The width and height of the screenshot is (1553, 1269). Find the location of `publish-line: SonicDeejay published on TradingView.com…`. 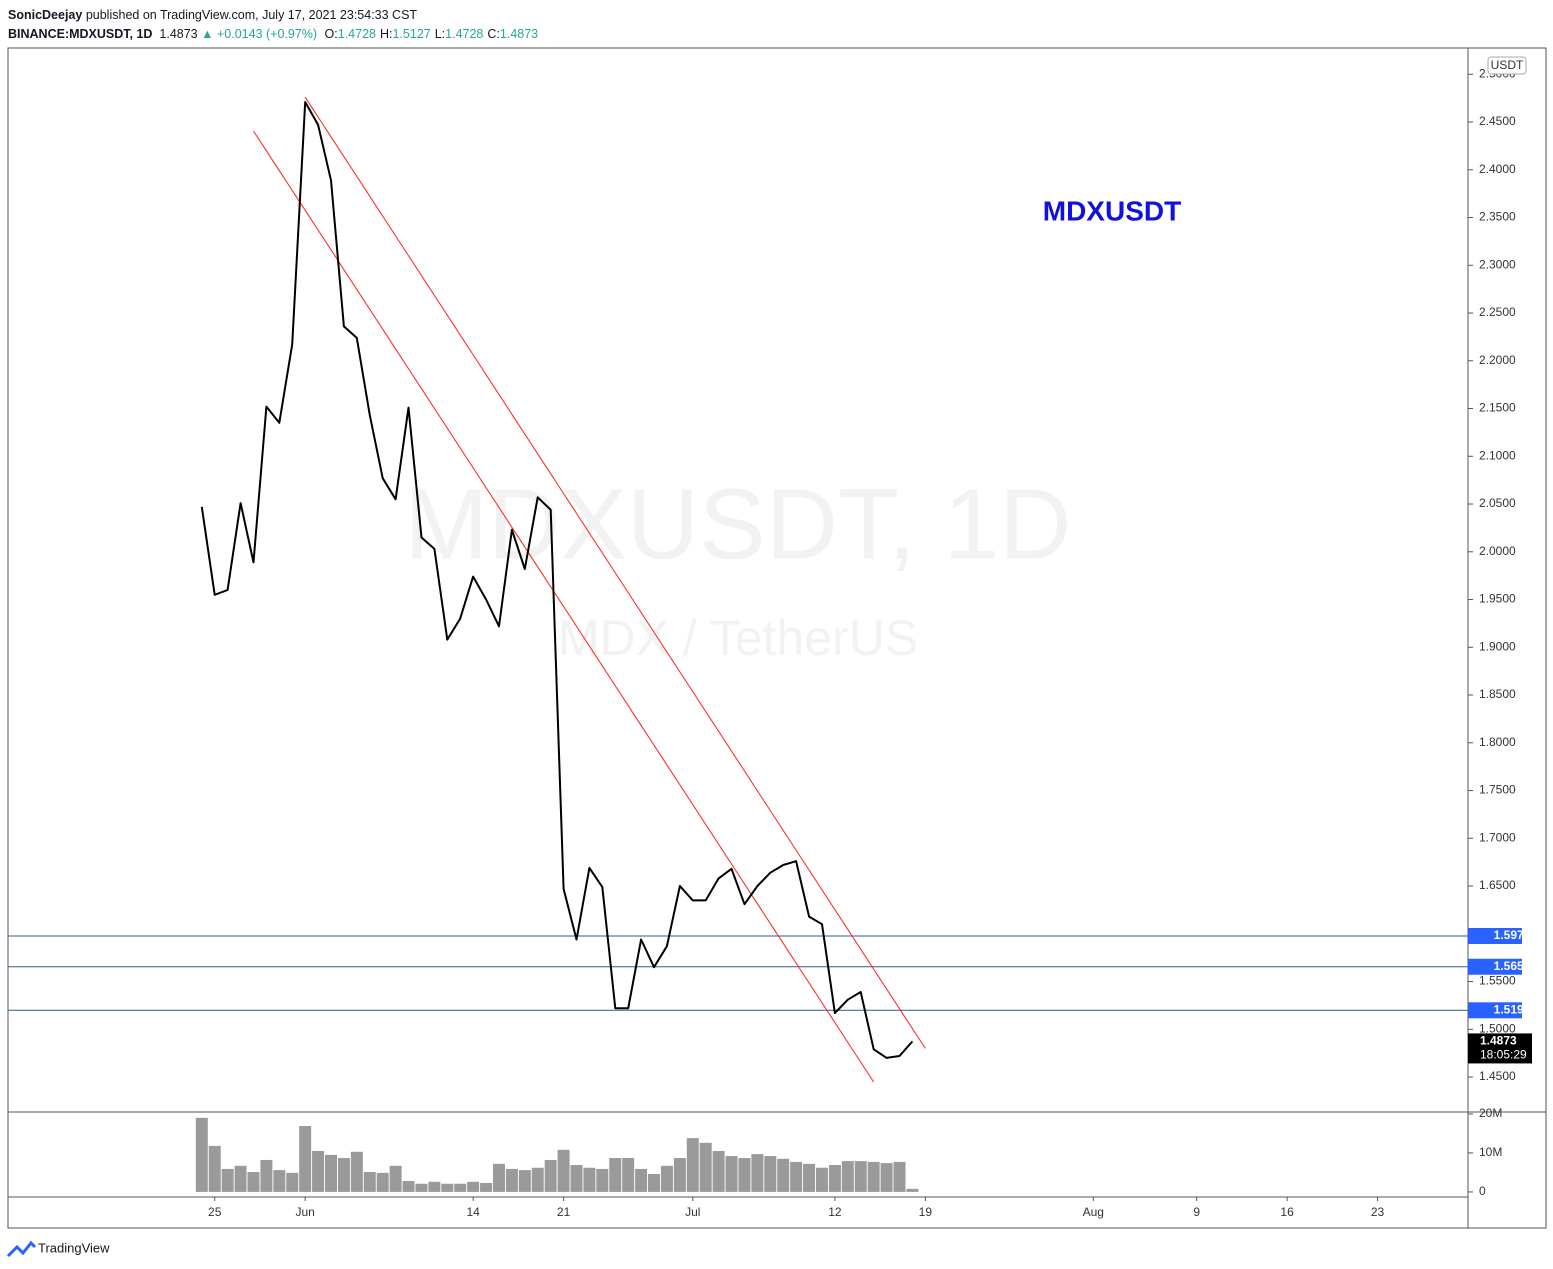

publish-line: SonicDeejay published on TradingView.com… is located at coordinates (273, 15).